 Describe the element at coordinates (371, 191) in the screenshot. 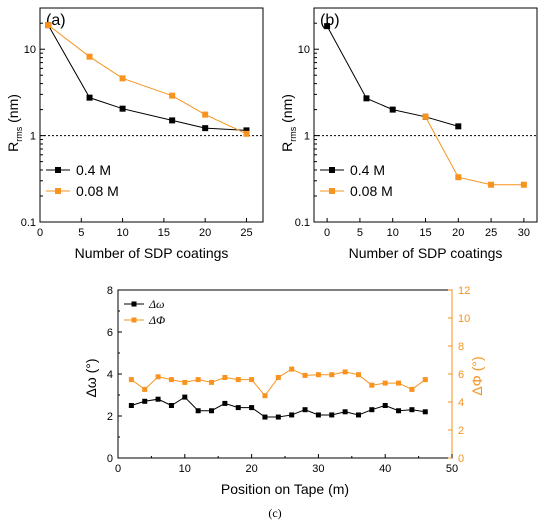

I see `legend-label: 0.08 M` at that location.